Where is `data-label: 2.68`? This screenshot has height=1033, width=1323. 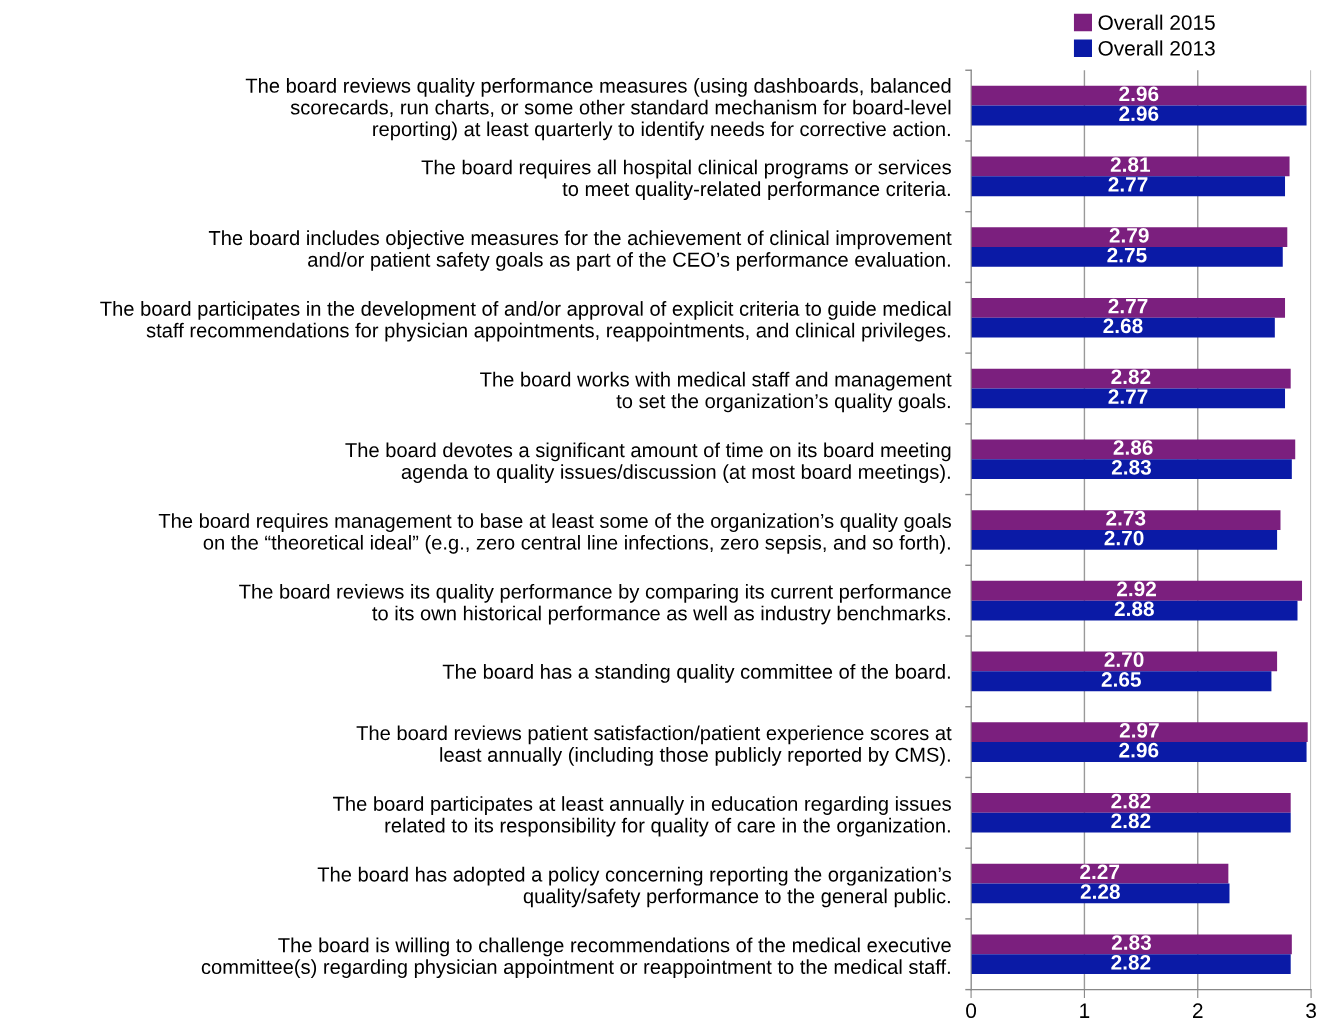
data-label: 2.68 is located at coordinates (1123, 326).